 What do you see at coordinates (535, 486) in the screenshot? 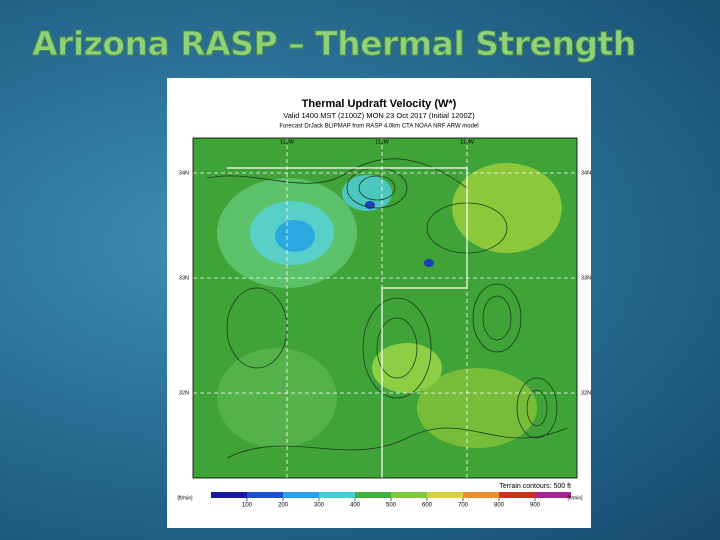
I see `terrain-note: Terrain contours: 500 ft` at bounding box center [535, 486].